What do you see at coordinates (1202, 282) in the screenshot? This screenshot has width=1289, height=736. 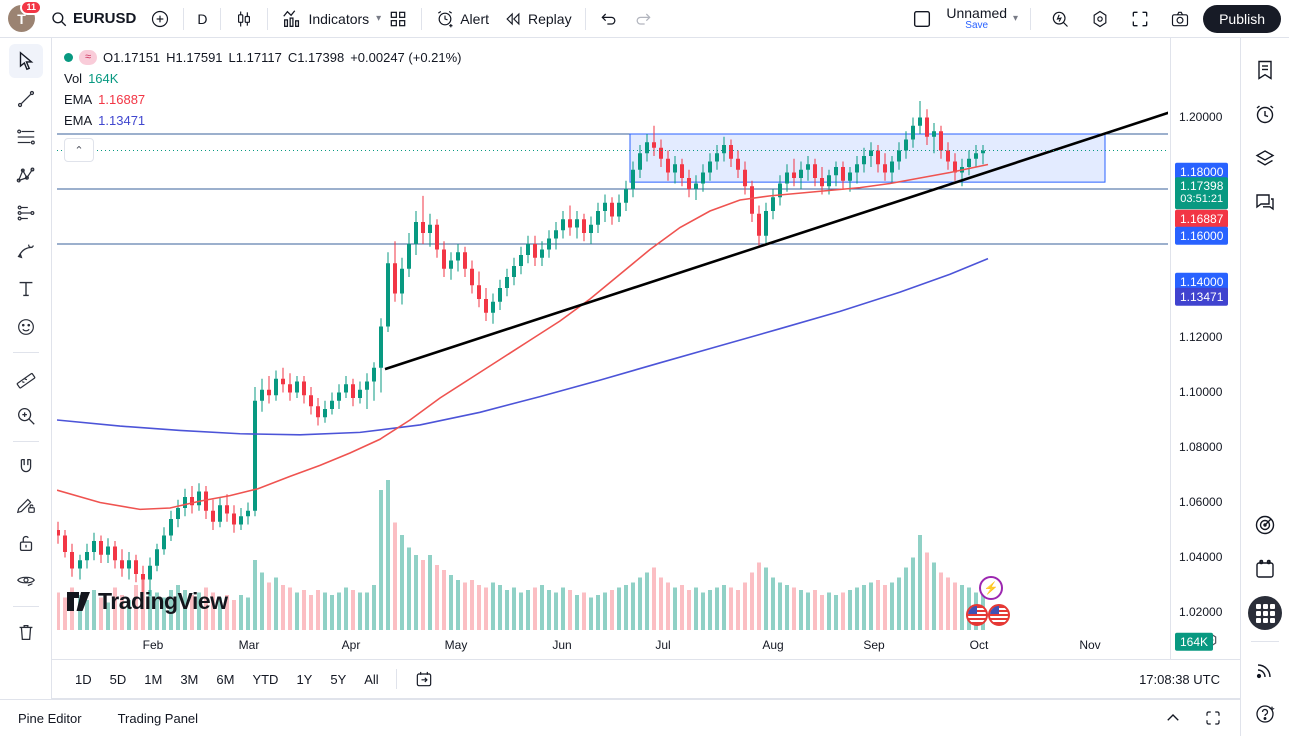 I see `price-badge: 1.14000` at bounding box center [1202, 282].